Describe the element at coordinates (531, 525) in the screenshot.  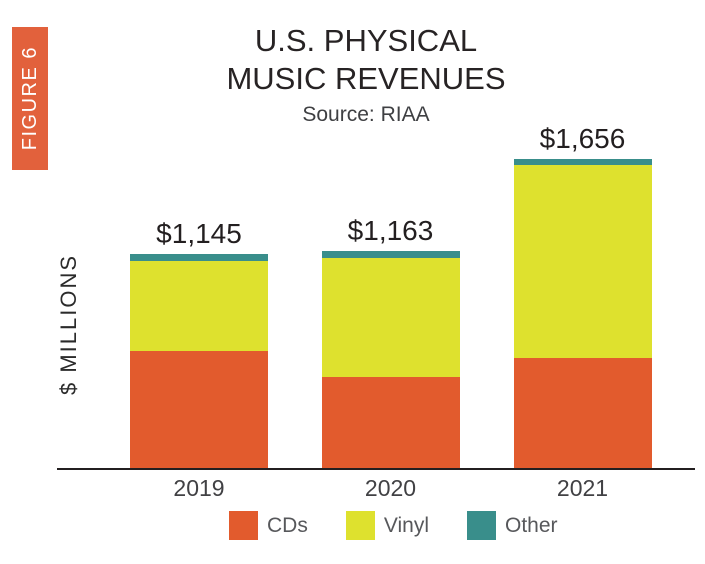
I see `legend-label-other: Other` at that location.